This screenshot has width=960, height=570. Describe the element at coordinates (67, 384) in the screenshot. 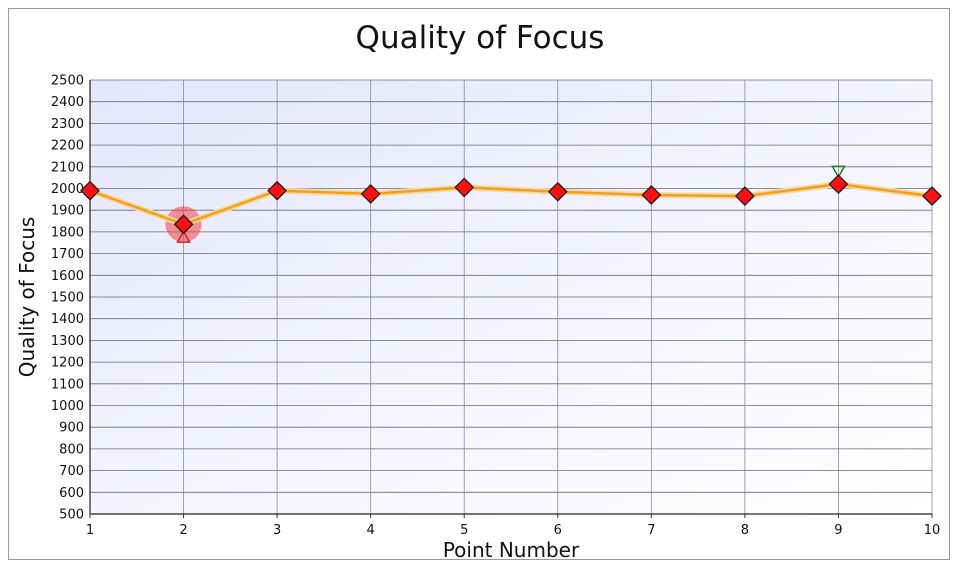

I see `y-tick-label: 1100` at that location.